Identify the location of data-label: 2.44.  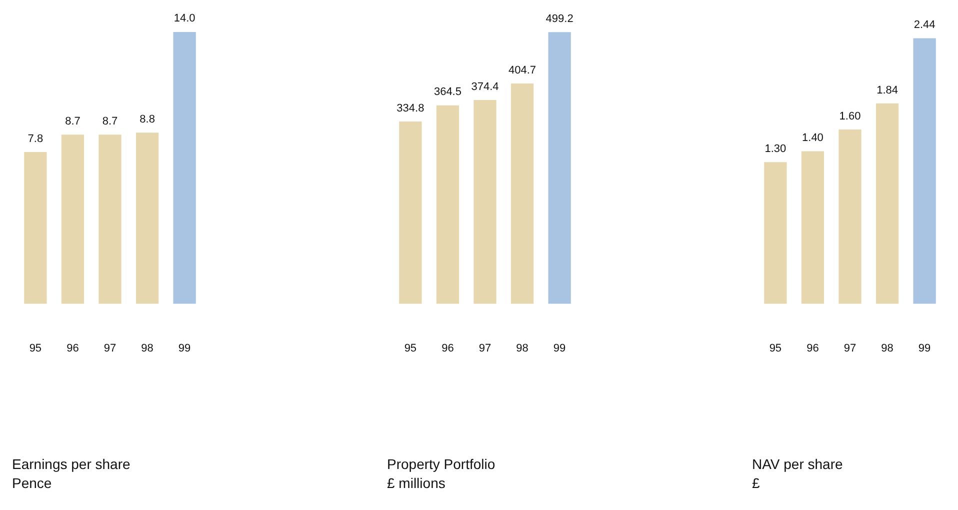
(925, 25).